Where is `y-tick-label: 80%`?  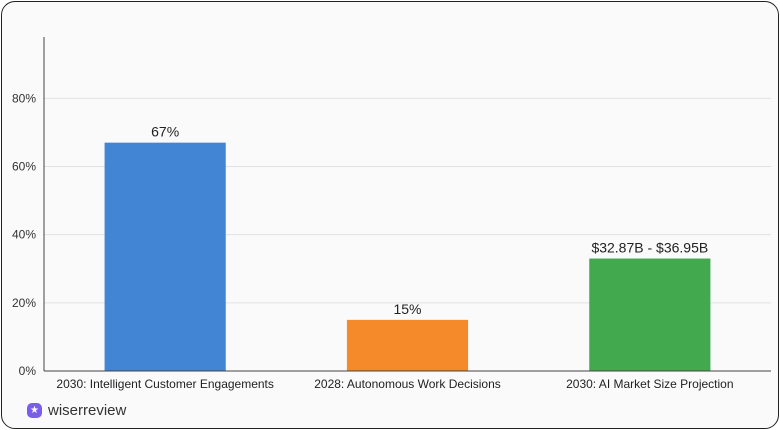 y-tick-label: 80% is located at coordinates (24, 98).